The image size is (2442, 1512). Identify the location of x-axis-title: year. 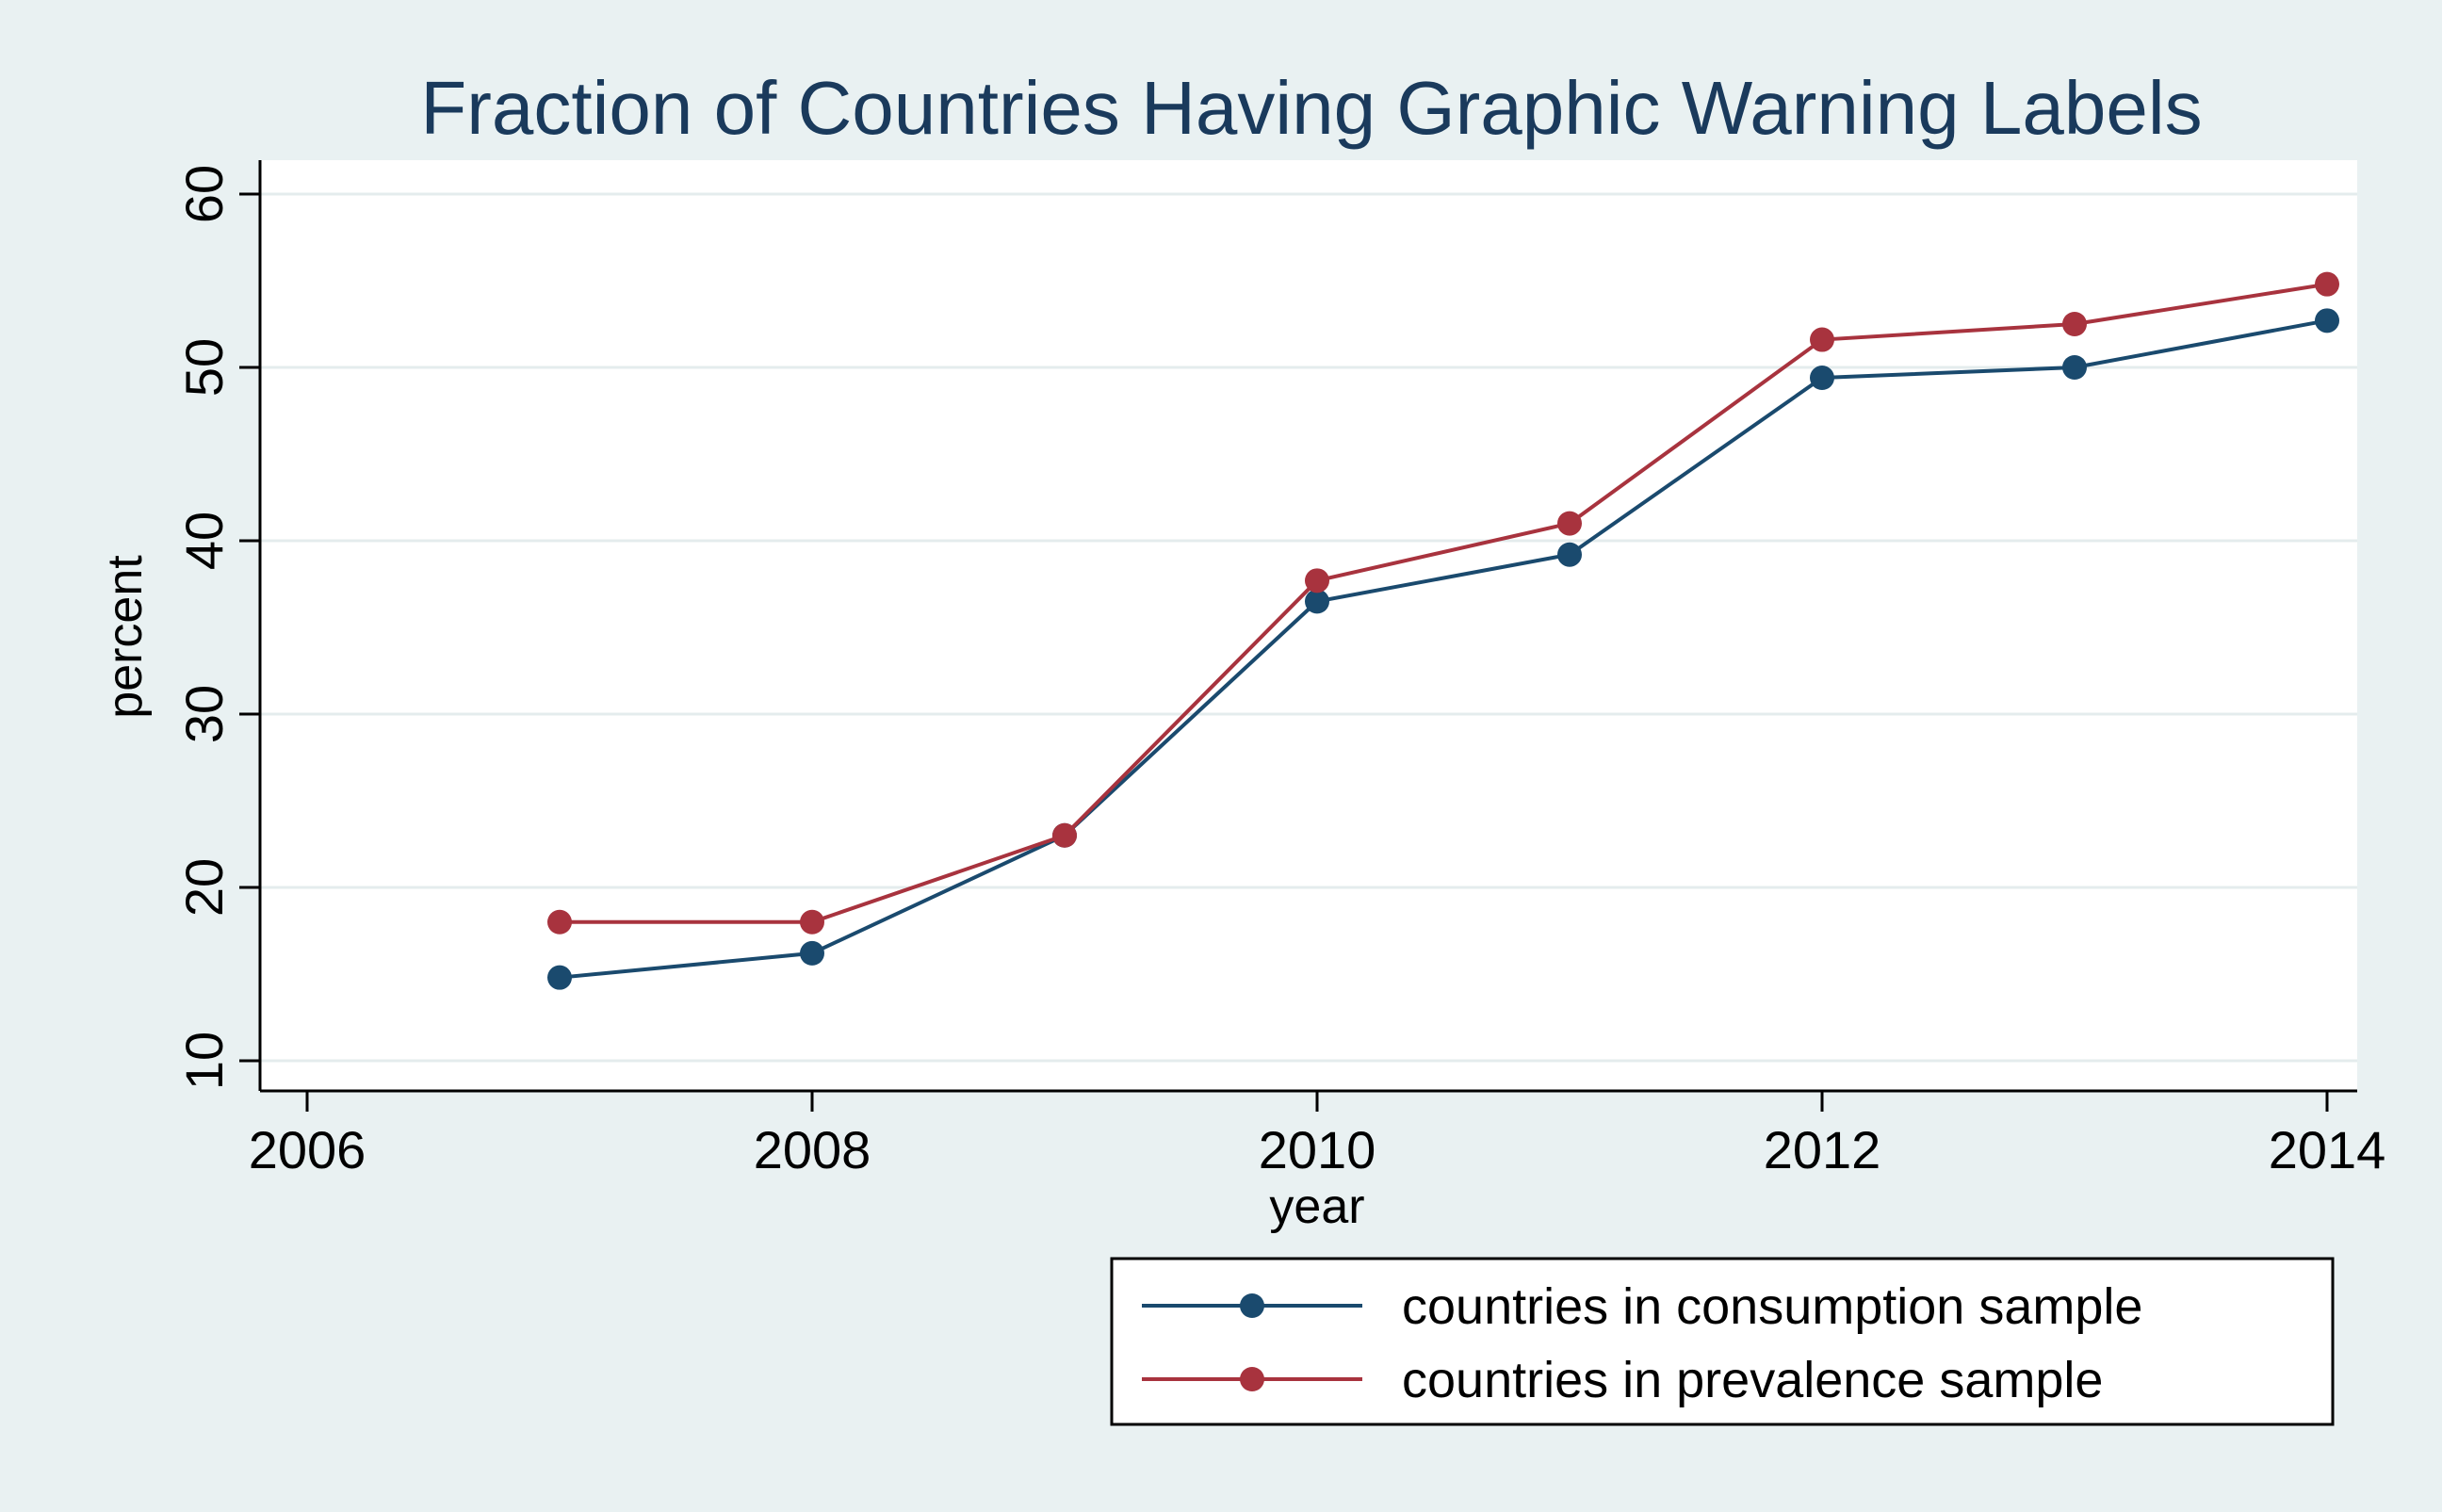
(1316, 1206).